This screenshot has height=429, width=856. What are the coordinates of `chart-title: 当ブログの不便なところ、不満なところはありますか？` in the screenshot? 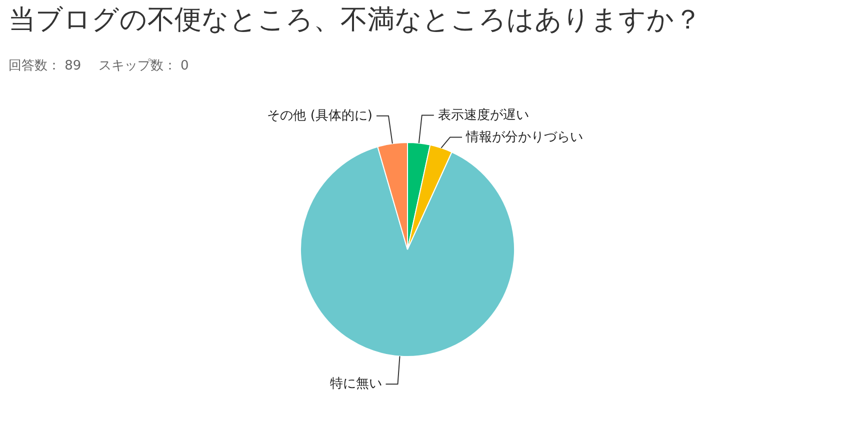 It's located at (355, 20).